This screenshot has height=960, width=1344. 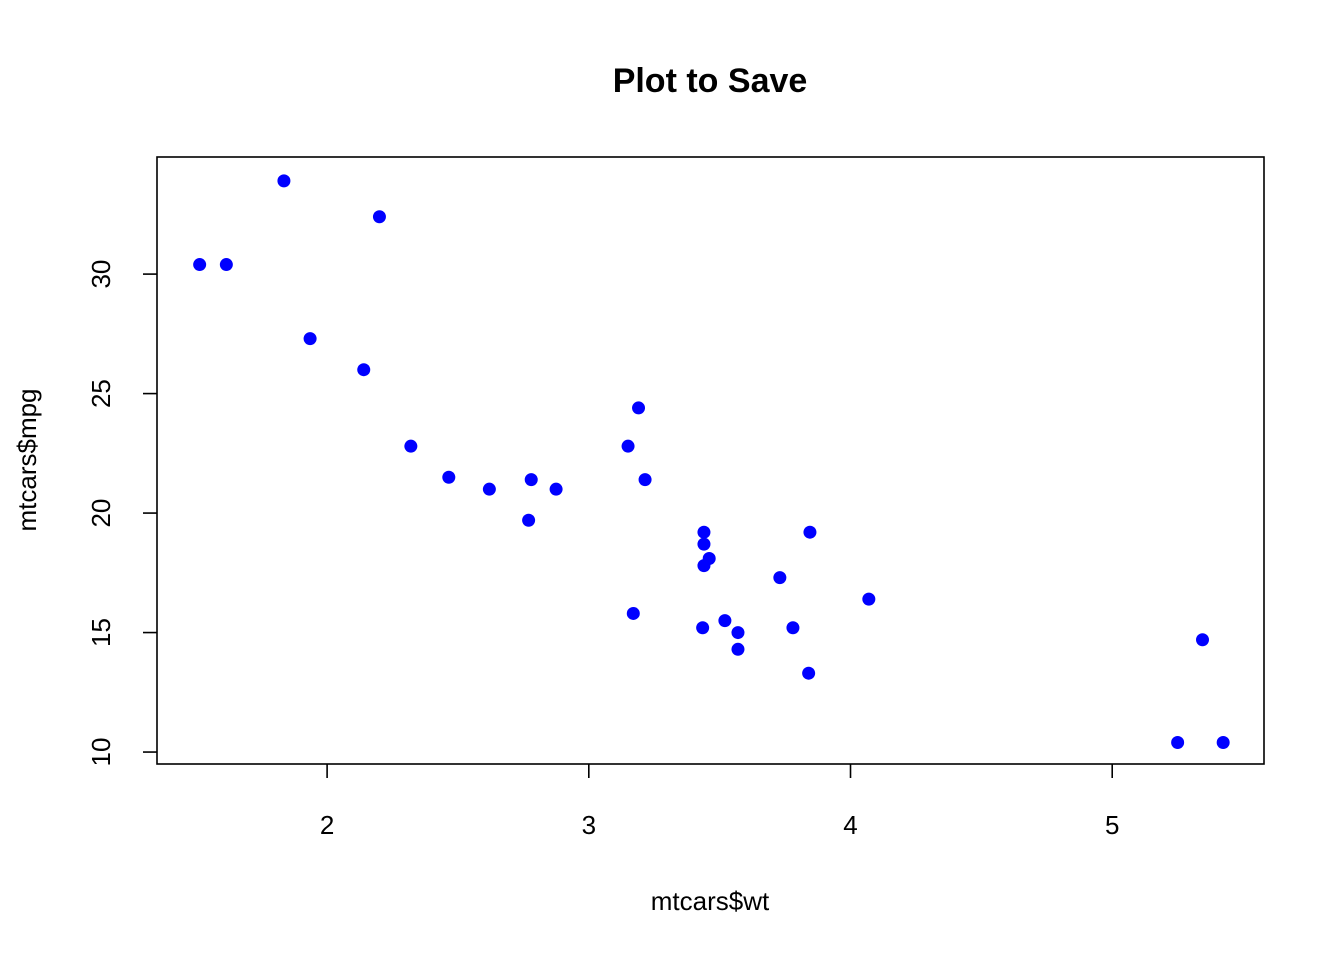 What do you see at coordinates (719, 802) in the screenshot?
I see `x-axis: 2 3 4 5` at bounding box center [719, 802].